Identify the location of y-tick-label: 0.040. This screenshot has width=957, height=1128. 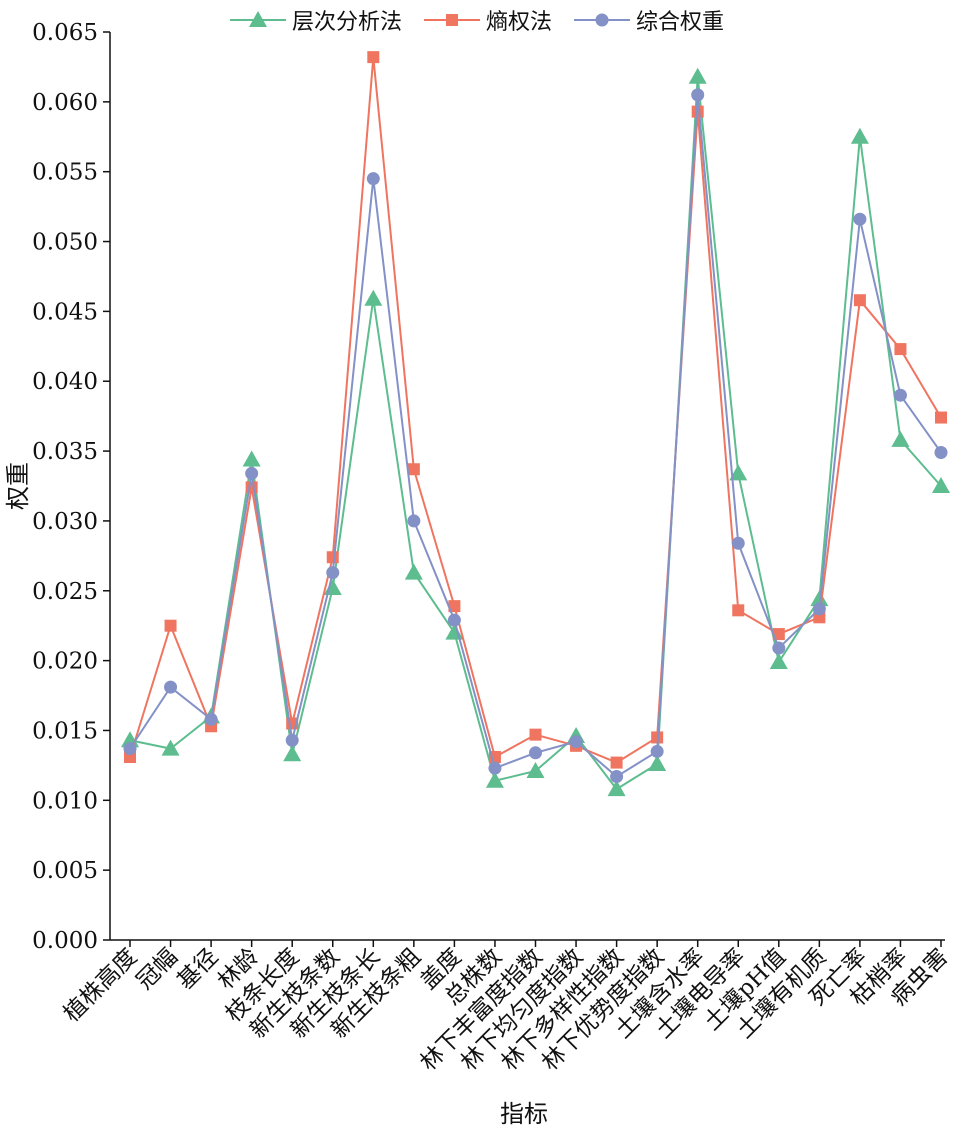
(65, 382).